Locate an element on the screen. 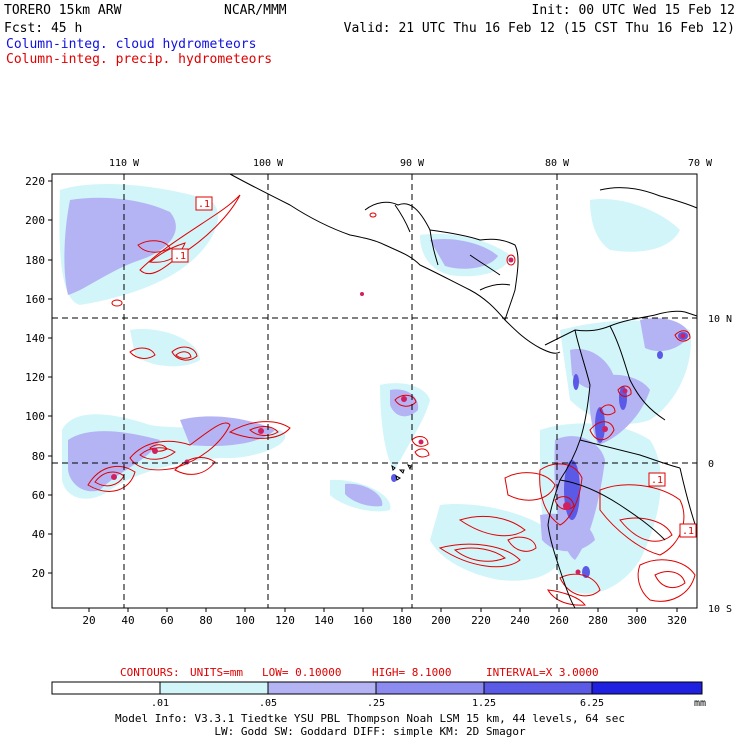 This screenshot has width=740, height=744. header-fcst: Fcst: 45 h is located at coordinates (43, 28).